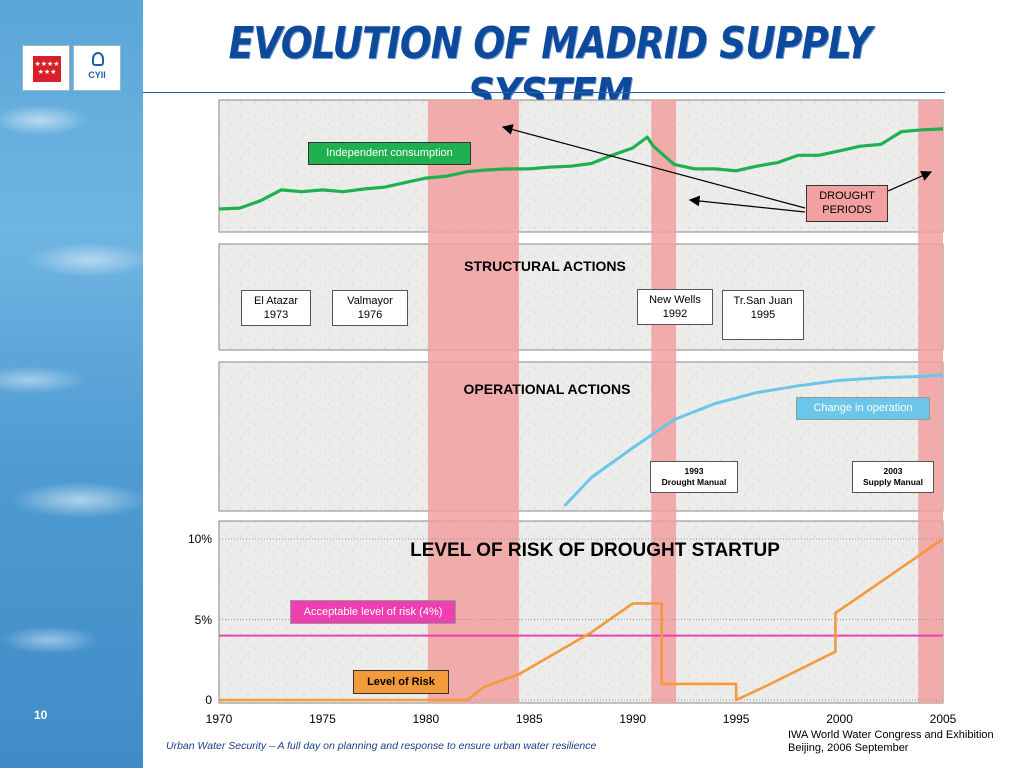 The image size is (1024, 768). I want to click on structural-action-name: Tr.San Juan, so click(763, 301).